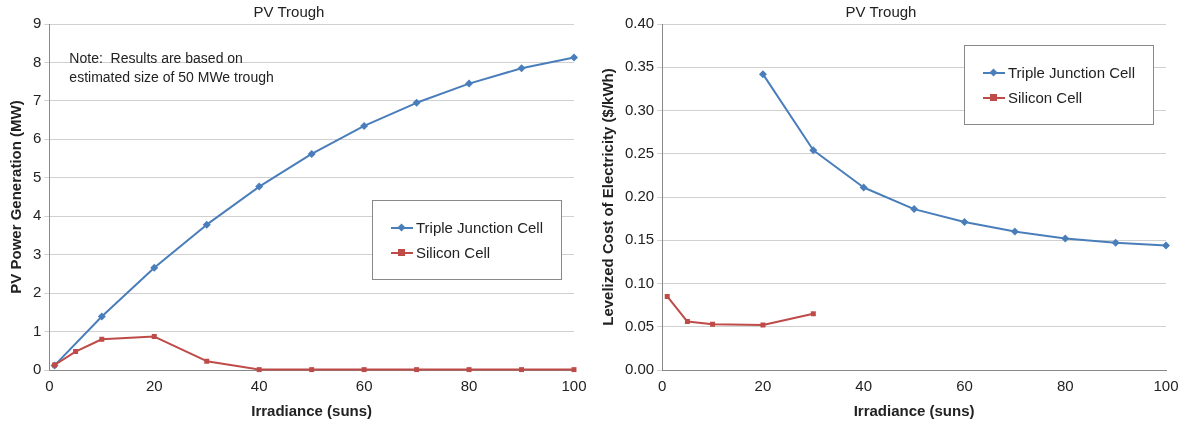 This screenshot has width=1185, height=429. I want to click on y-tick-label: 0, so click(37, 369).